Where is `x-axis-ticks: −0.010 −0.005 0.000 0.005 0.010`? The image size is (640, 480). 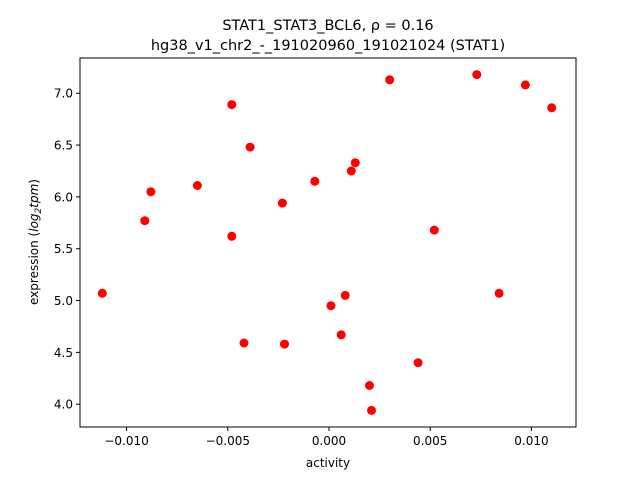 x-axis-ticks: −0.010 −0.005 0.000 0.005 0.010 is located at coordinates (326, 437).